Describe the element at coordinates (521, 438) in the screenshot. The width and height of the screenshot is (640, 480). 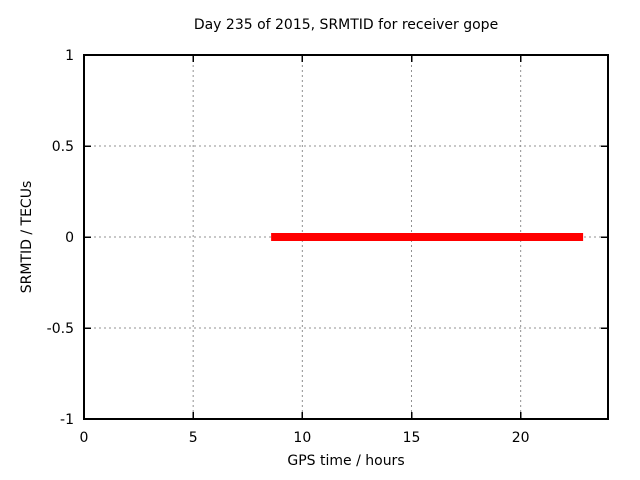
I see `x-tick-label: 20` at that location.